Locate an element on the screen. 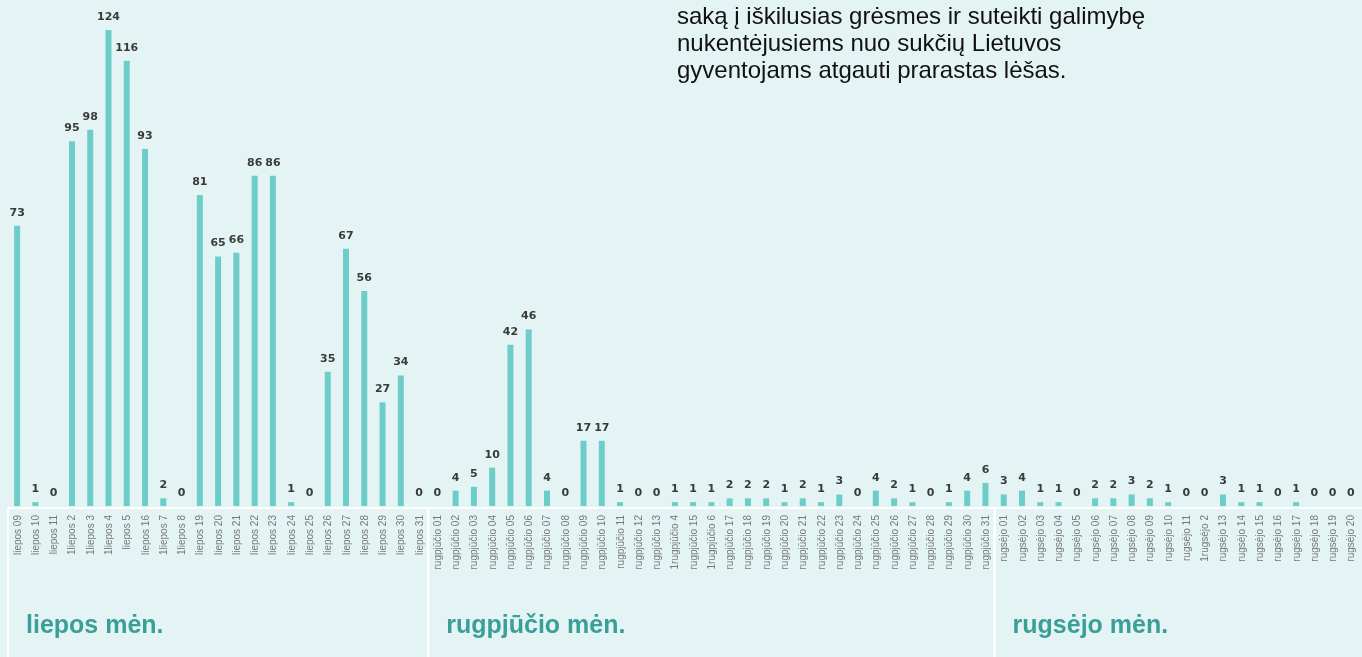  x-tick-label: rugsėjo 07 is located at coordinates (1113, 538).